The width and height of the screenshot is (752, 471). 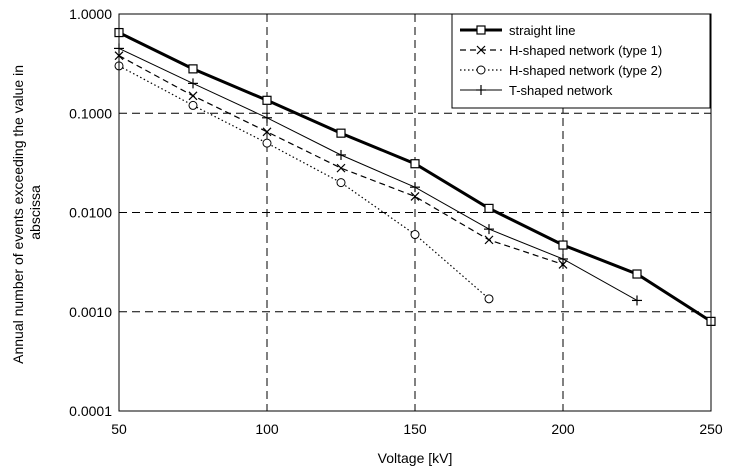 I want to click on y-tick-label: 0.1000, so click(x=90, y=113).